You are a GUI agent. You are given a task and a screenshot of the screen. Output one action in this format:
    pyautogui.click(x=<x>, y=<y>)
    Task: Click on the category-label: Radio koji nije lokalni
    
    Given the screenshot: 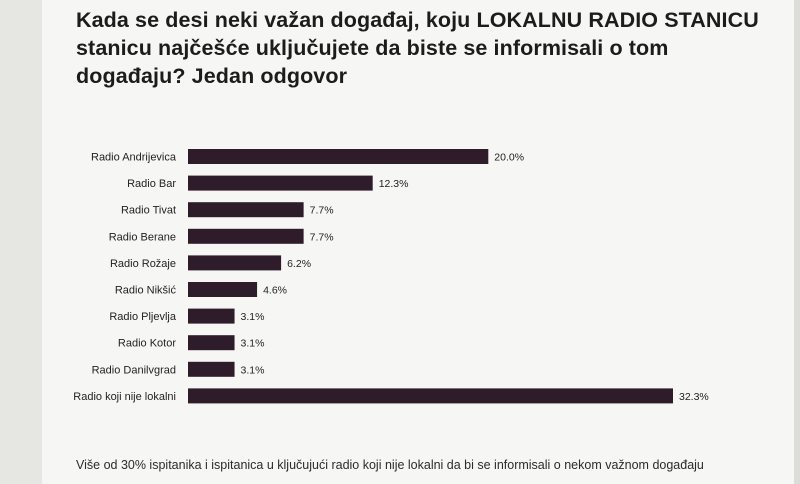 What is the action you would take?
    pyautogui.click(x=124, y=397)
    